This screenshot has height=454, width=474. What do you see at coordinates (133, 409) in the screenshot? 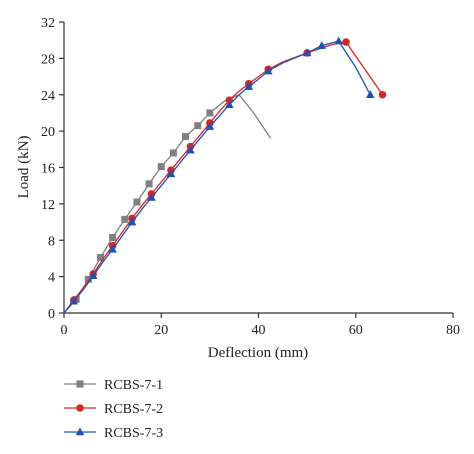
I see `legend-label: RCBS-7-2` at bounding box center [133, 409].